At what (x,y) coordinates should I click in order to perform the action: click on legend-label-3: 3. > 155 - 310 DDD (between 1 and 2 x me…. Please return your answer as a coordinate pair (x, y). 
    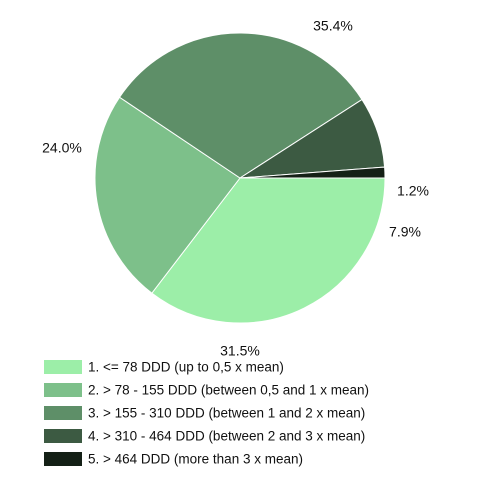
    Looking at the image, I should click on (226, 413).